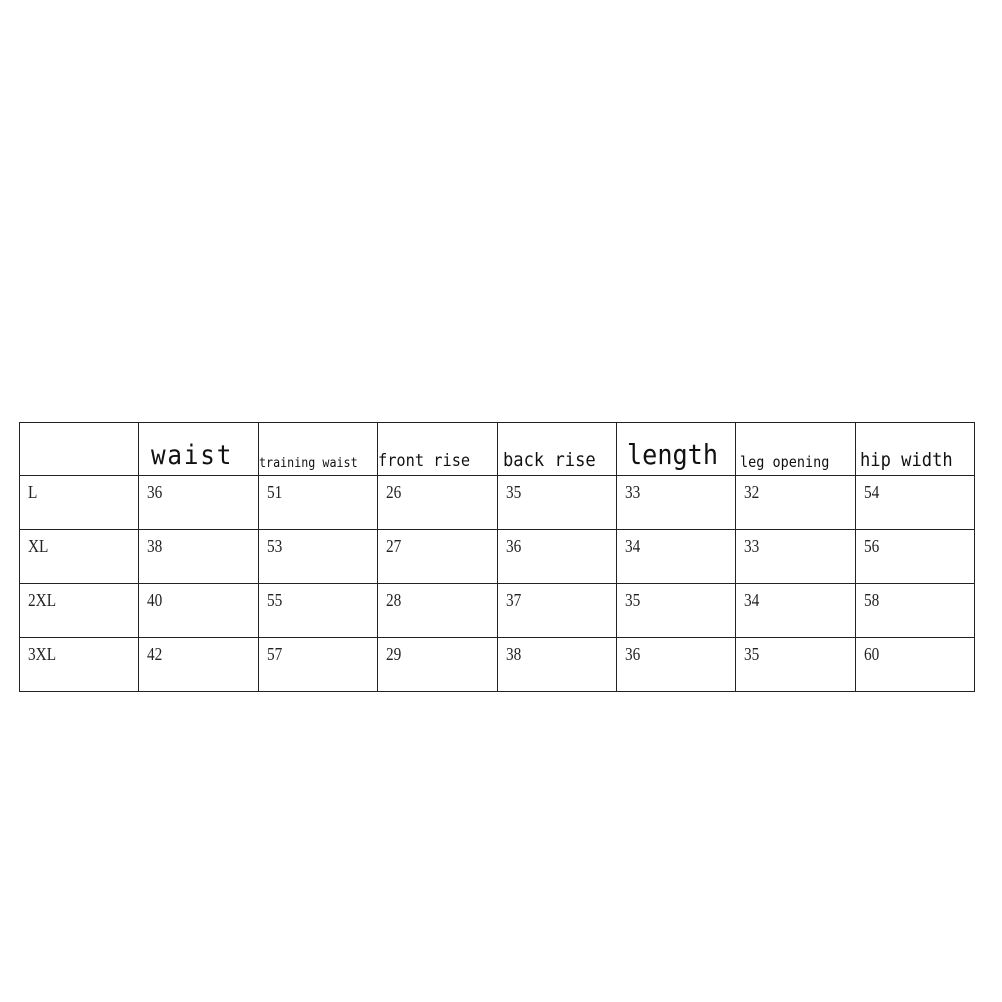 The width and height of the screenshot is (1002, 1002). I want to click on value-cell: 29, so click(437, 664).